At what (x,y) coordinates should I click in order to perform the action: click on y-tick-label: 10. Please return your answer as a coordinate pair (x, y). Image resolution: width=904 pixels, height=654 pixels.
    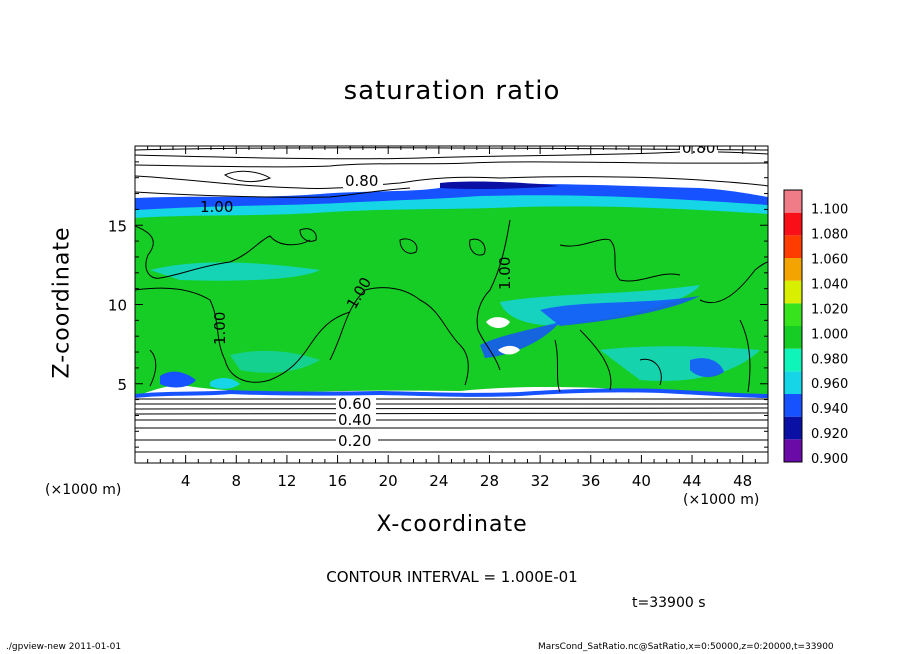
    Looking at the image, I should click on (117, 306).